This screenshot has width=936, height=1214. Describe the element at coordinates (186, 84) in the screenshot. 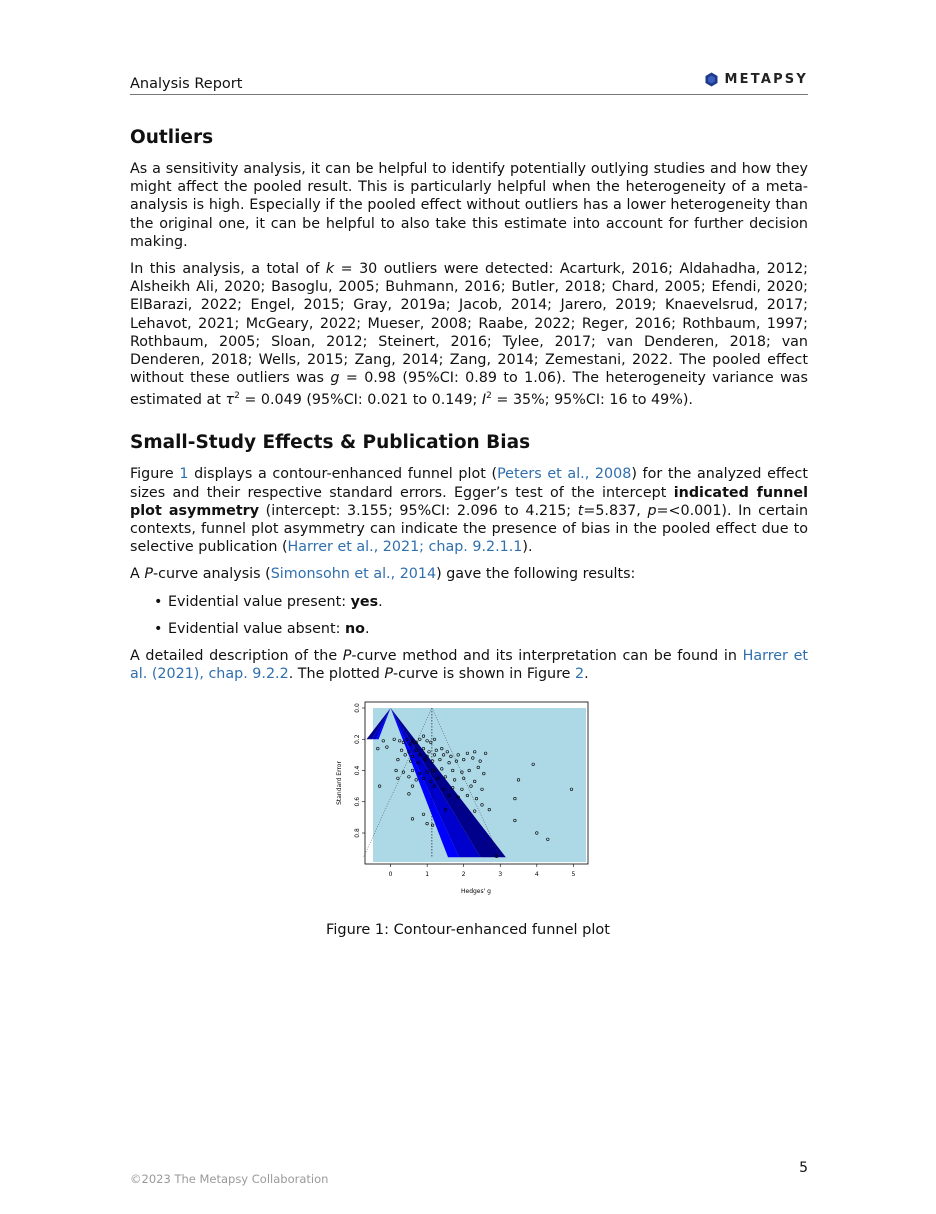

I see `report-header-title: Analysis Report` at that location.